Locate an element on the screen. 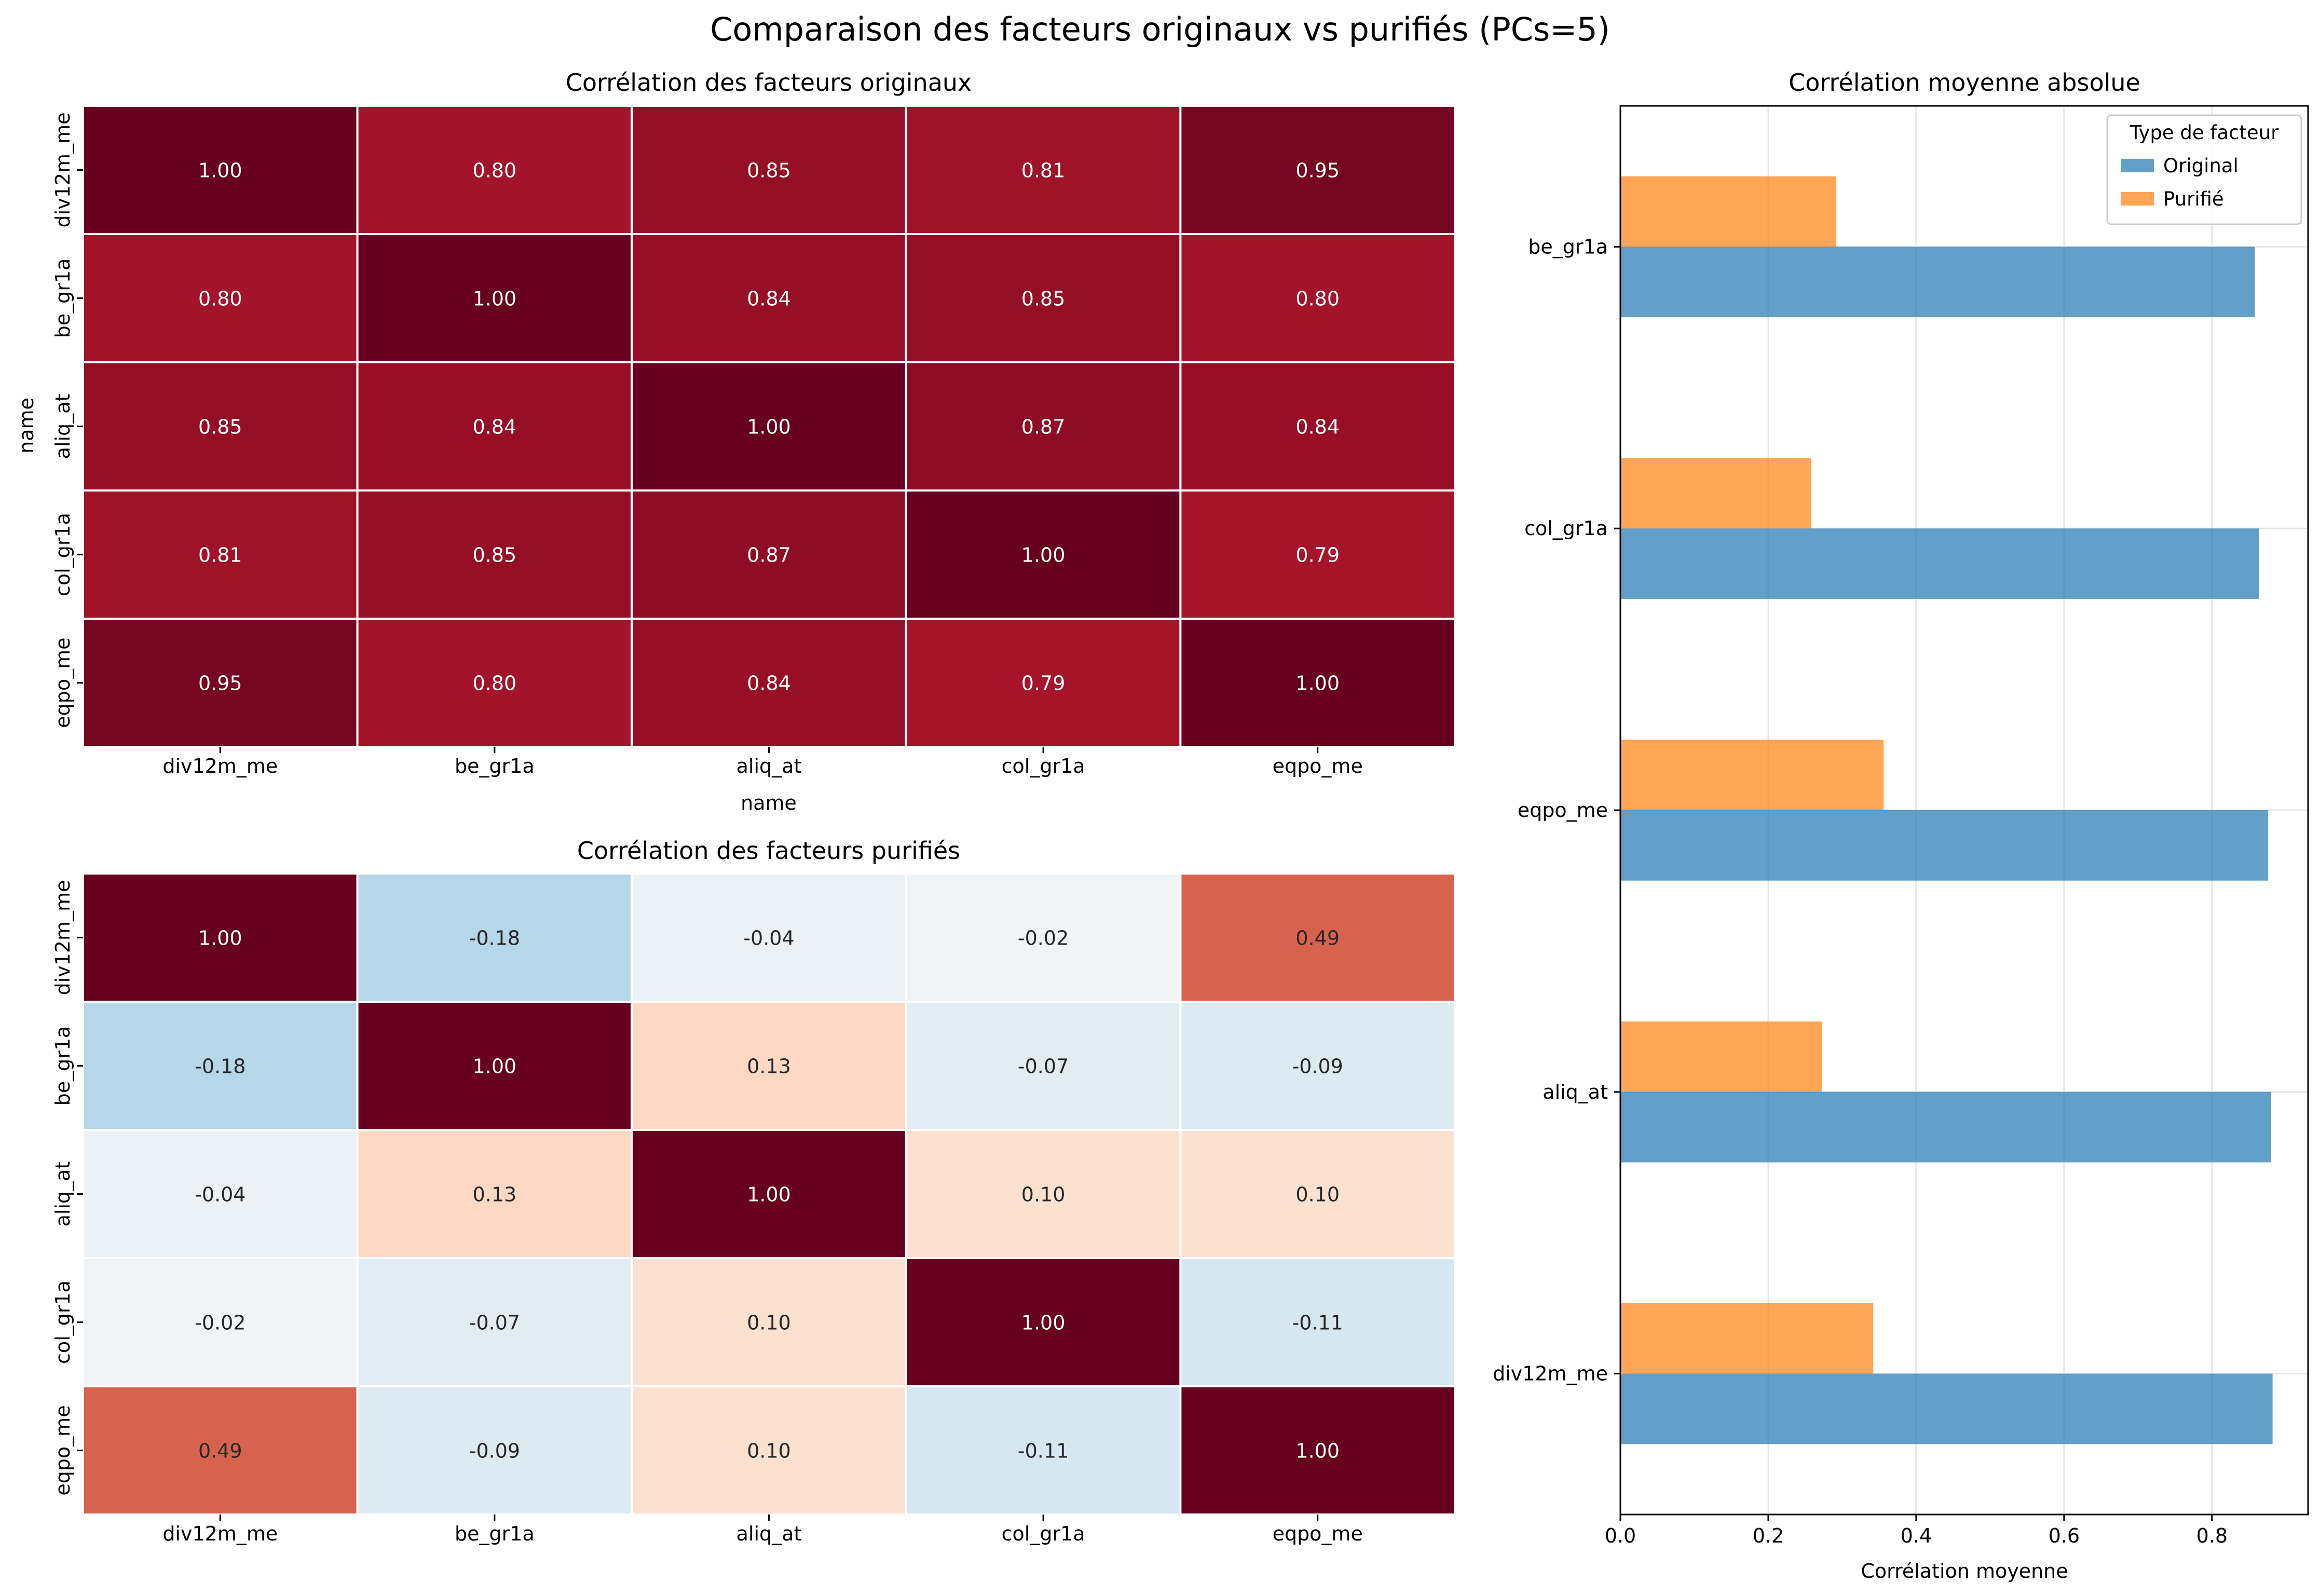 This screenshot has height=1596, width=2320. heatmap-originaux-y-tick-label: eqpo_me is located at coordinates (62, 682).